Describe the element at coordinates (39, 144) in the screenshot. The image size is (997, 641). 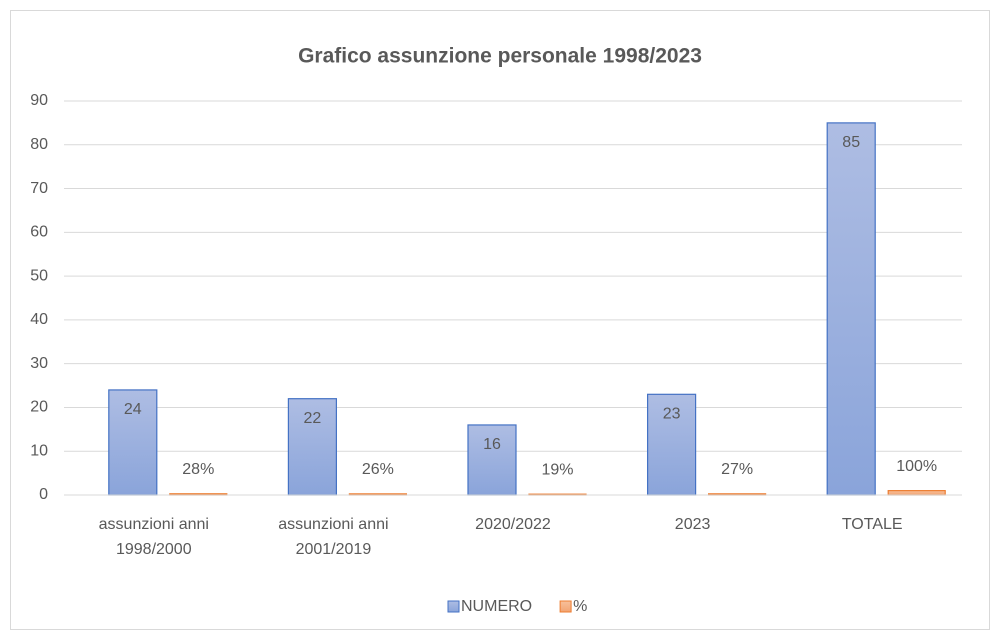
I see `y-tick-label: 80` at that location.